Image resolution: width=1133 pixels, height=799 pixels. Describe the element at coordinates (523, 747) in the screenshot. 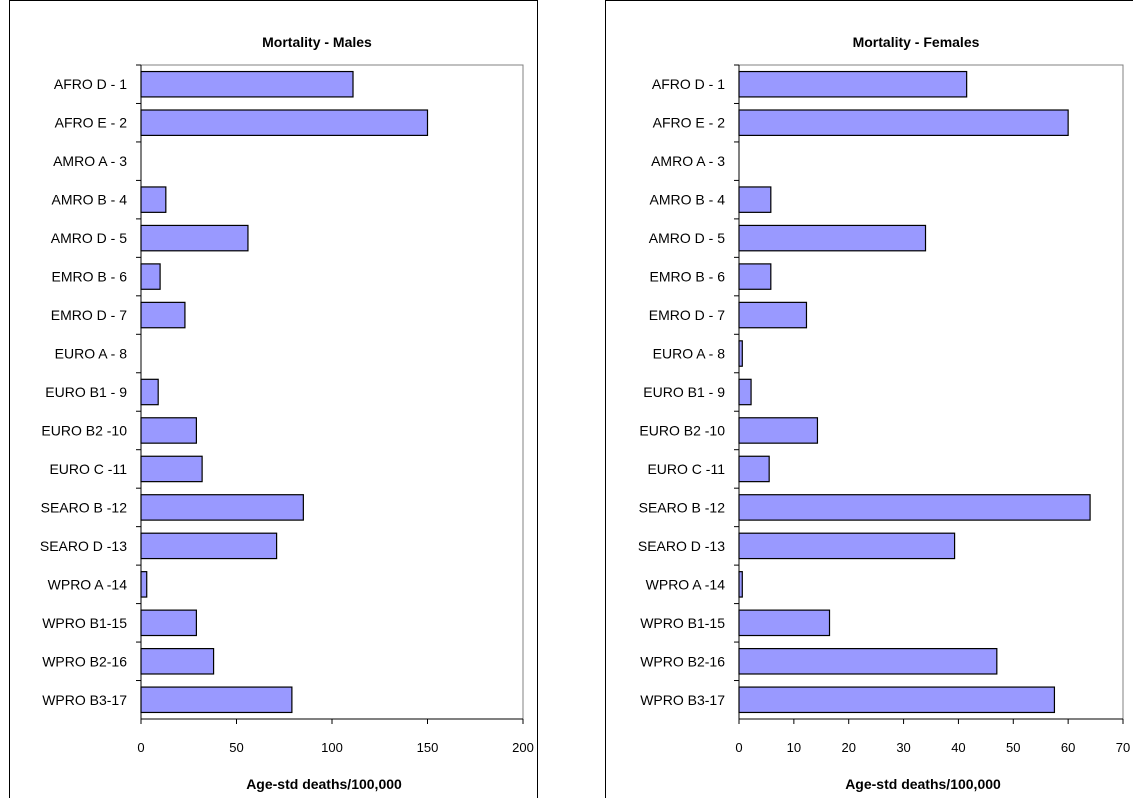

I see `x-tick-label: 200` at that location.